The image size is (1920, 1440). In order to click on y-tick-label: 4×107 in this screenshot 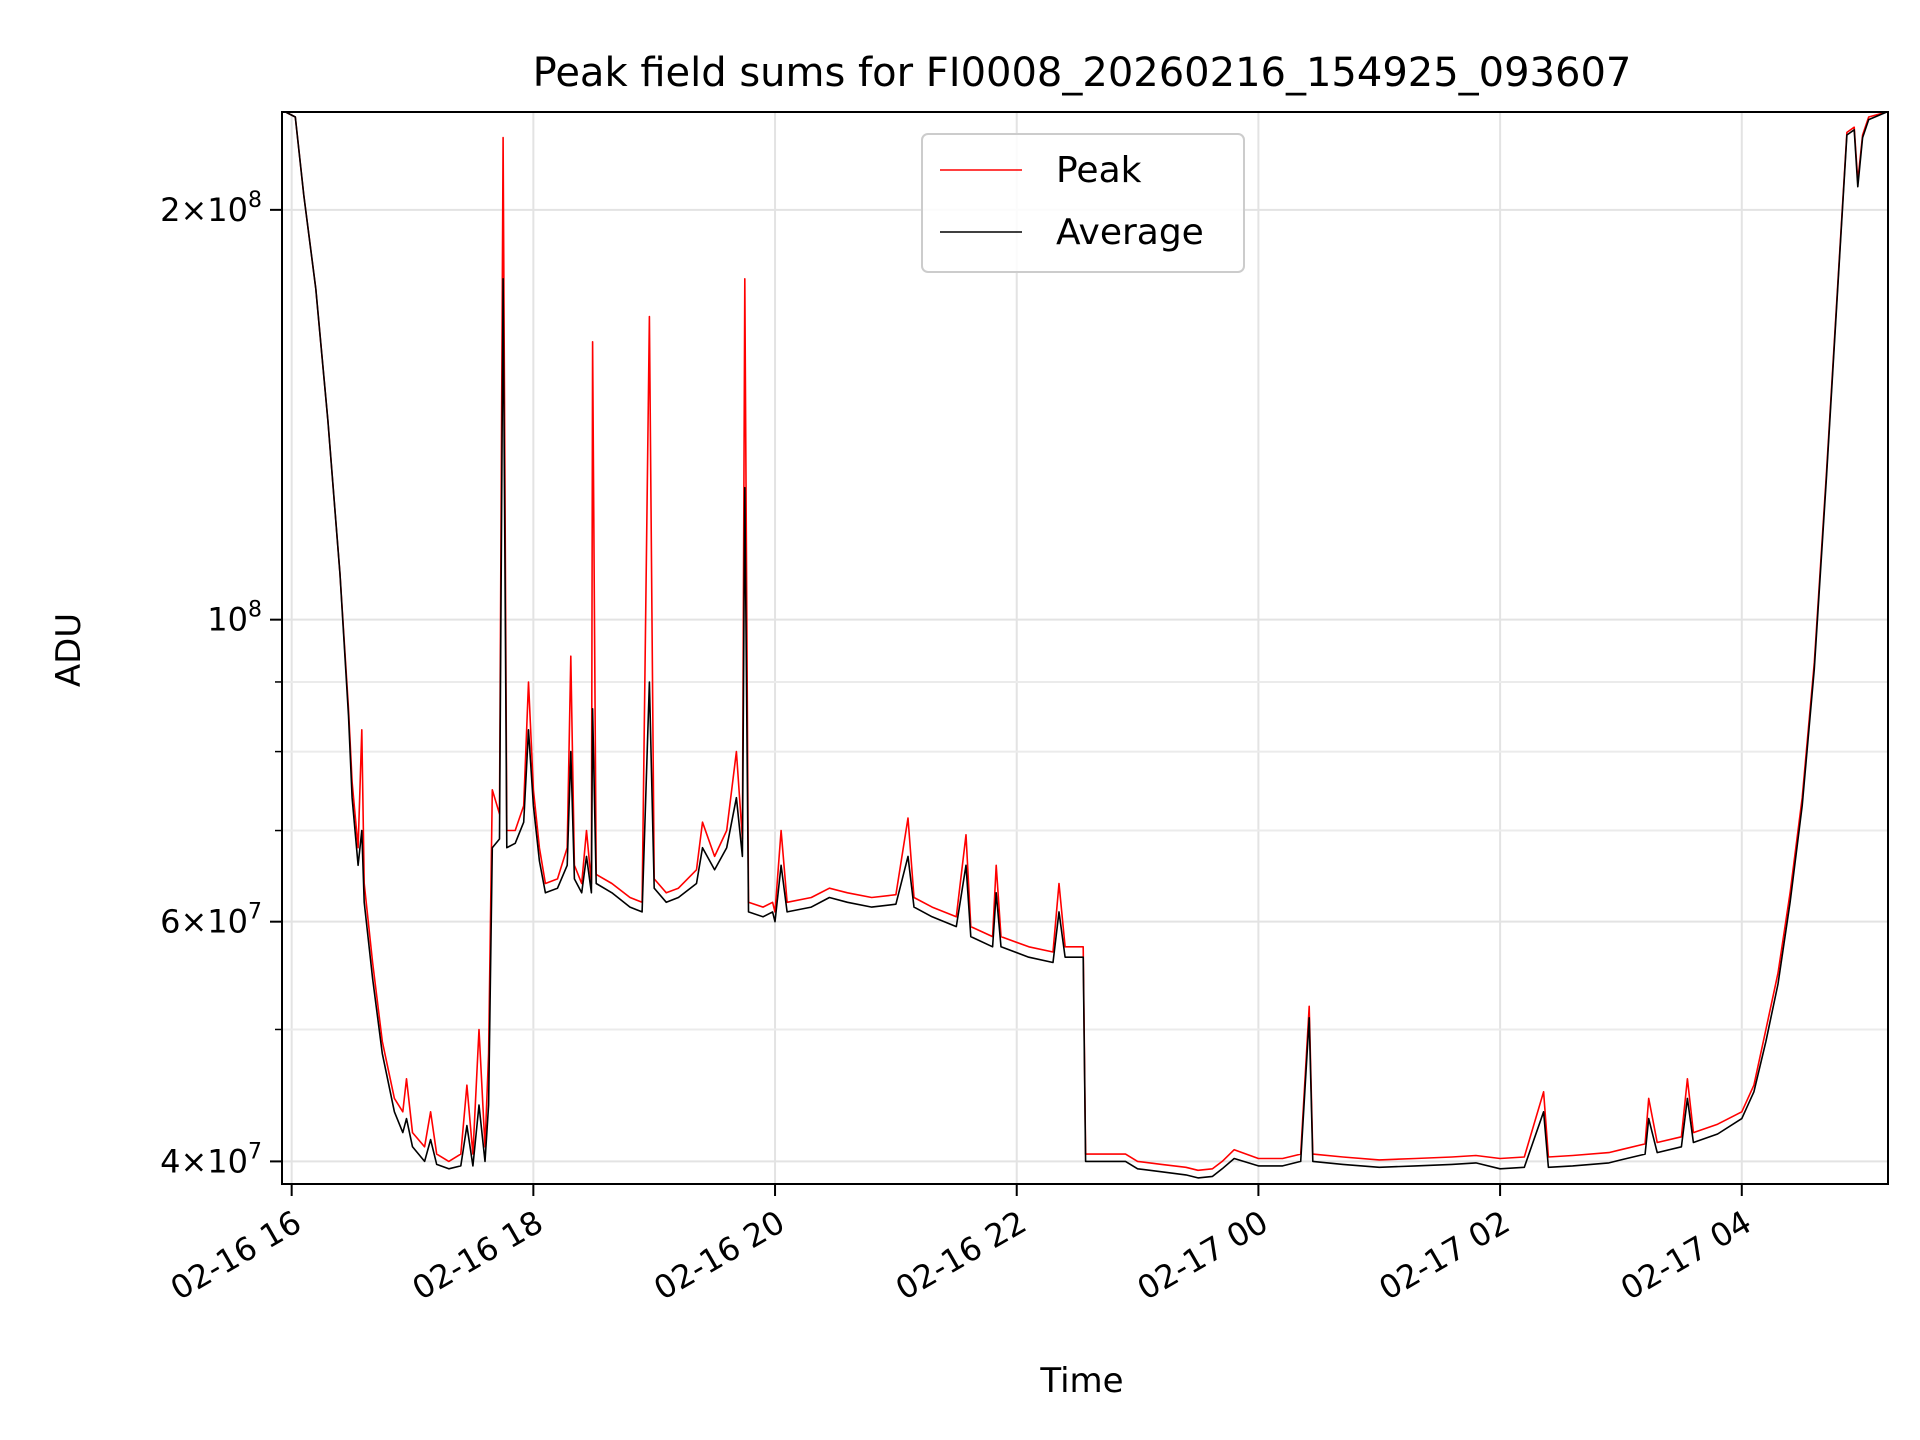, I will do `click(211, 1159)`.